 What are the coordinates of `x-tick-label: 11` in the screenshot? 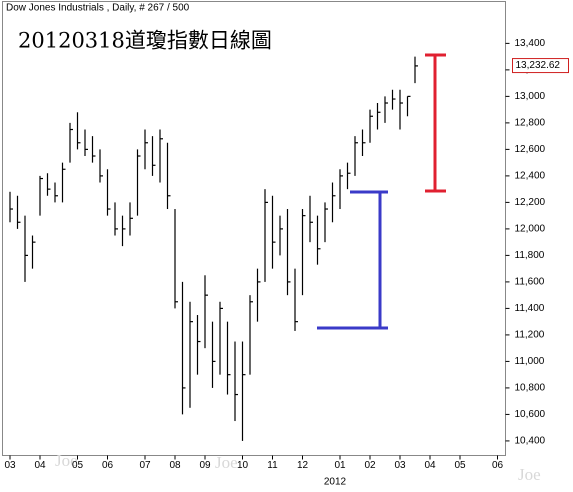 It's located at (272, 465).